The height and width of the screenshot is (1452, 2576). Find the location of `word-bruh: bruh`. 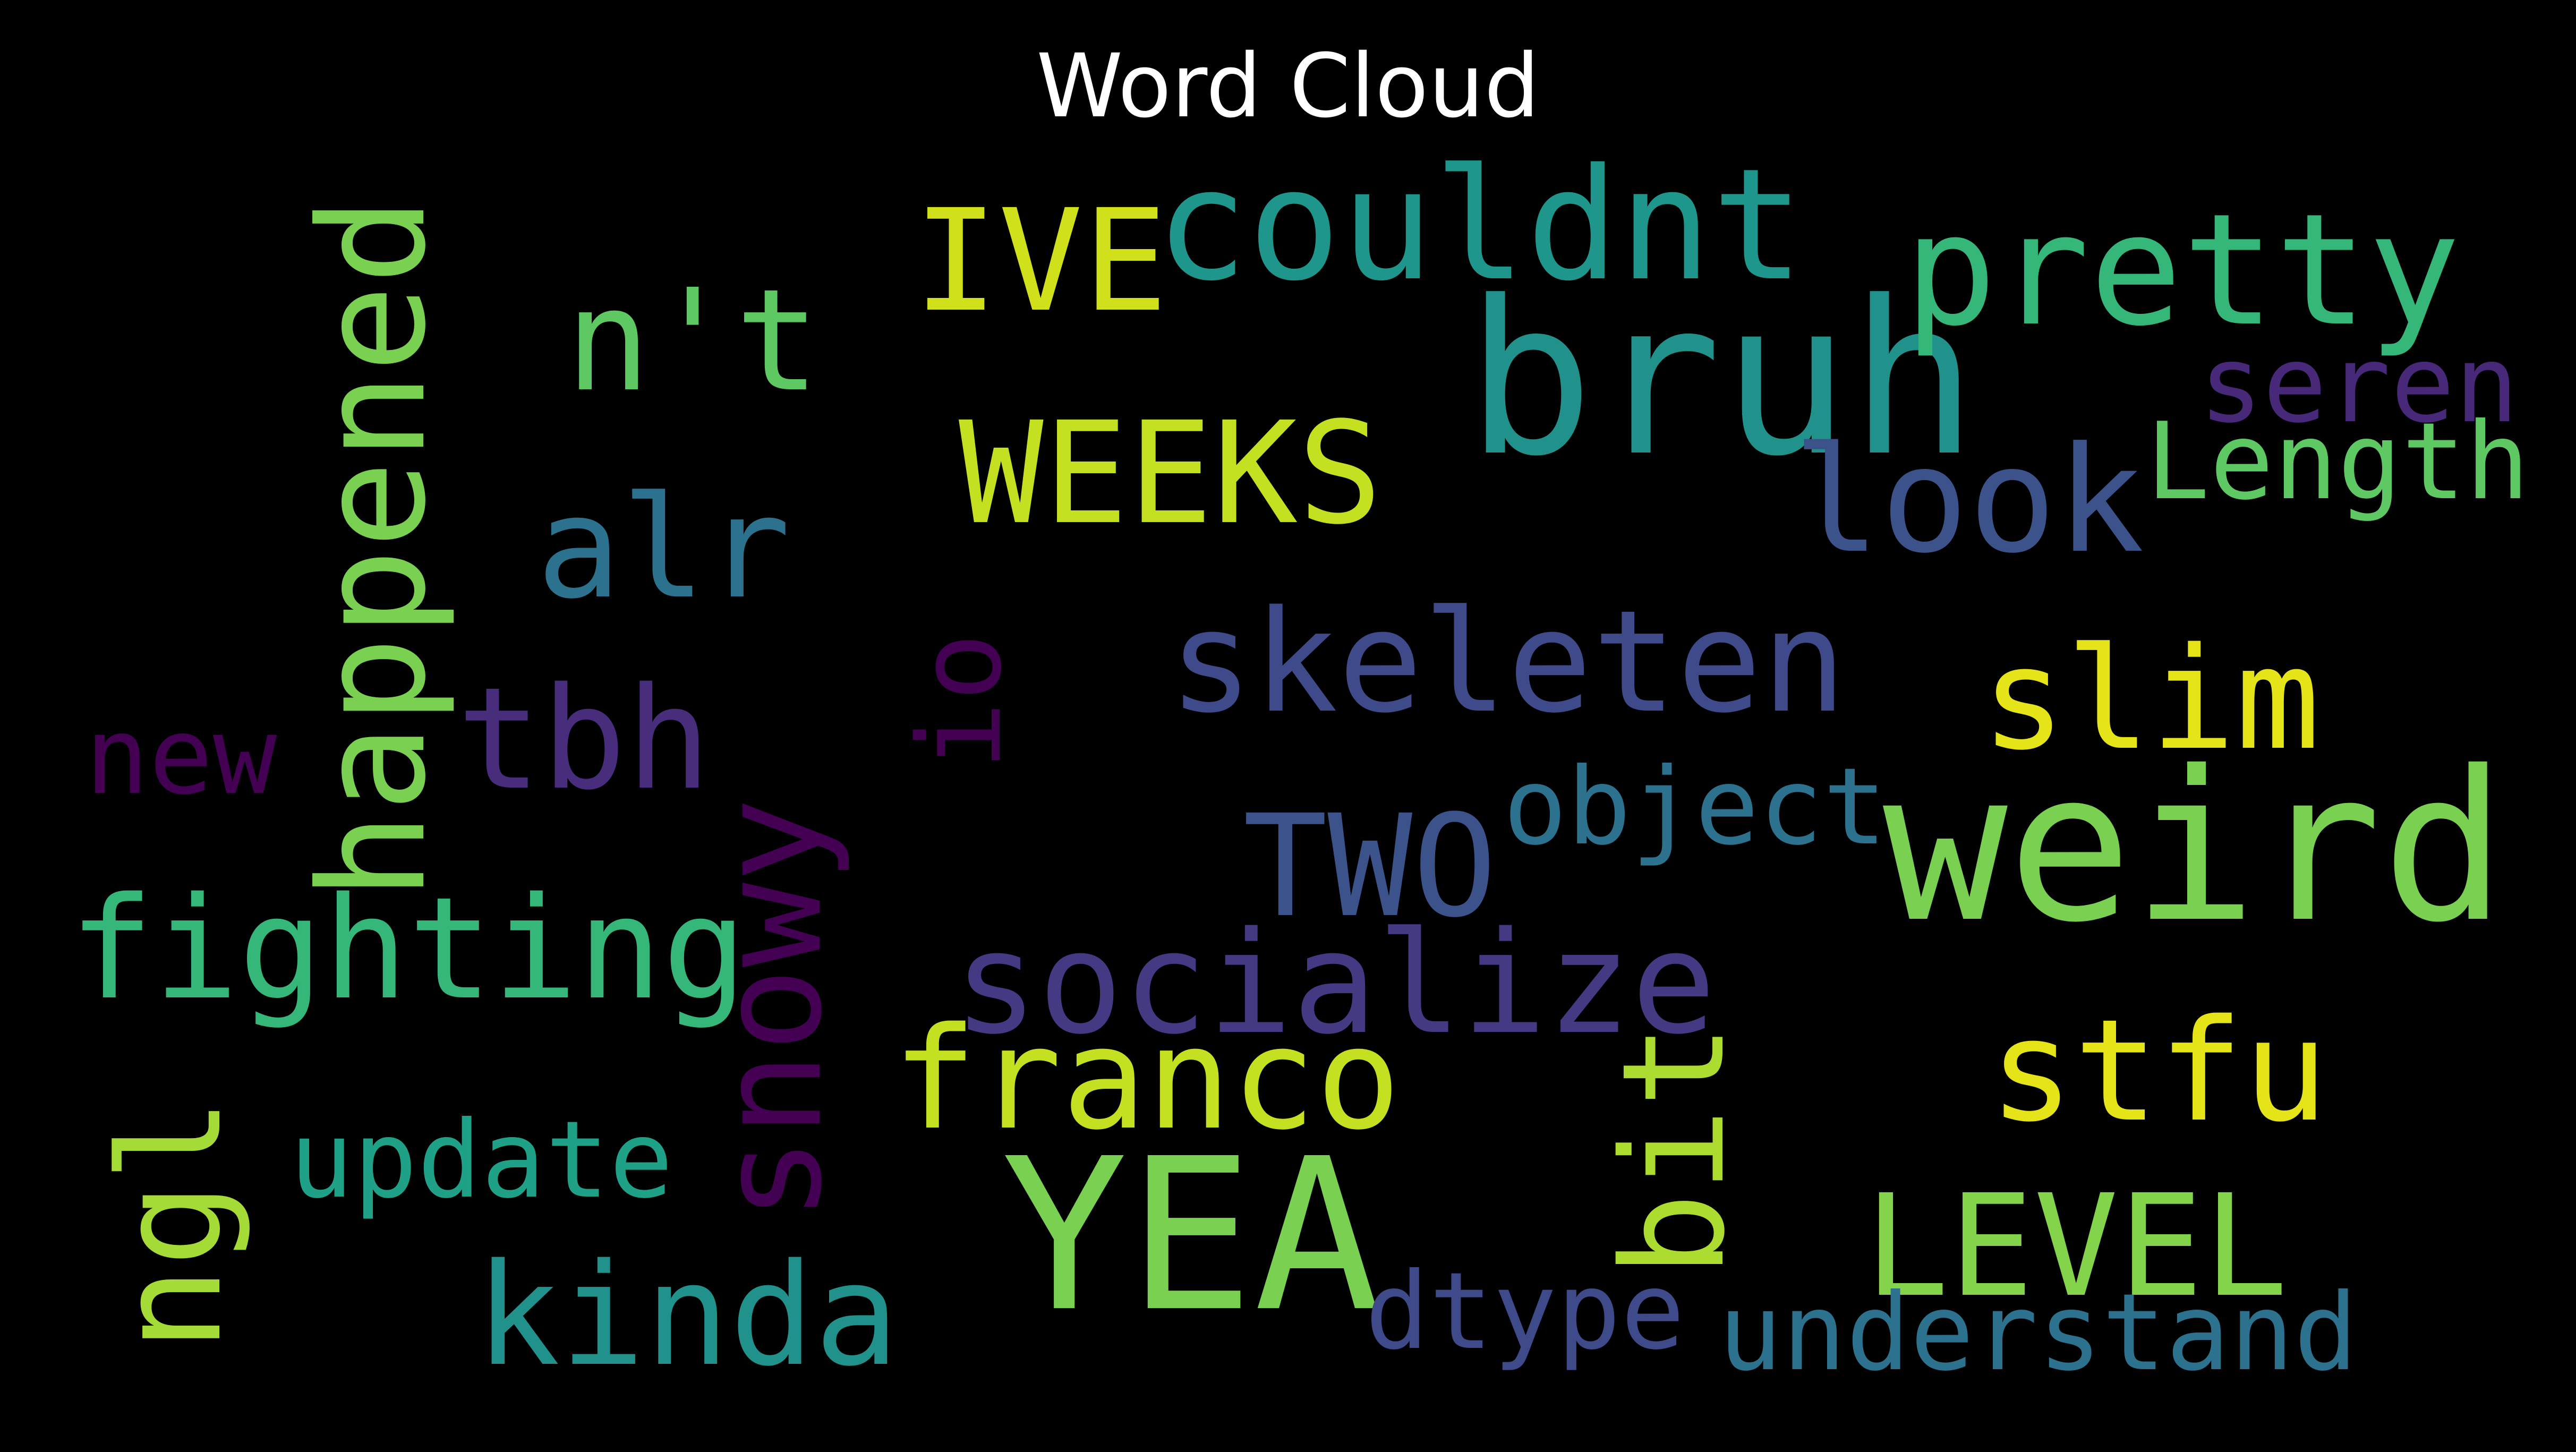

word-bruh: bruh is located at coordinates (1722, 379).